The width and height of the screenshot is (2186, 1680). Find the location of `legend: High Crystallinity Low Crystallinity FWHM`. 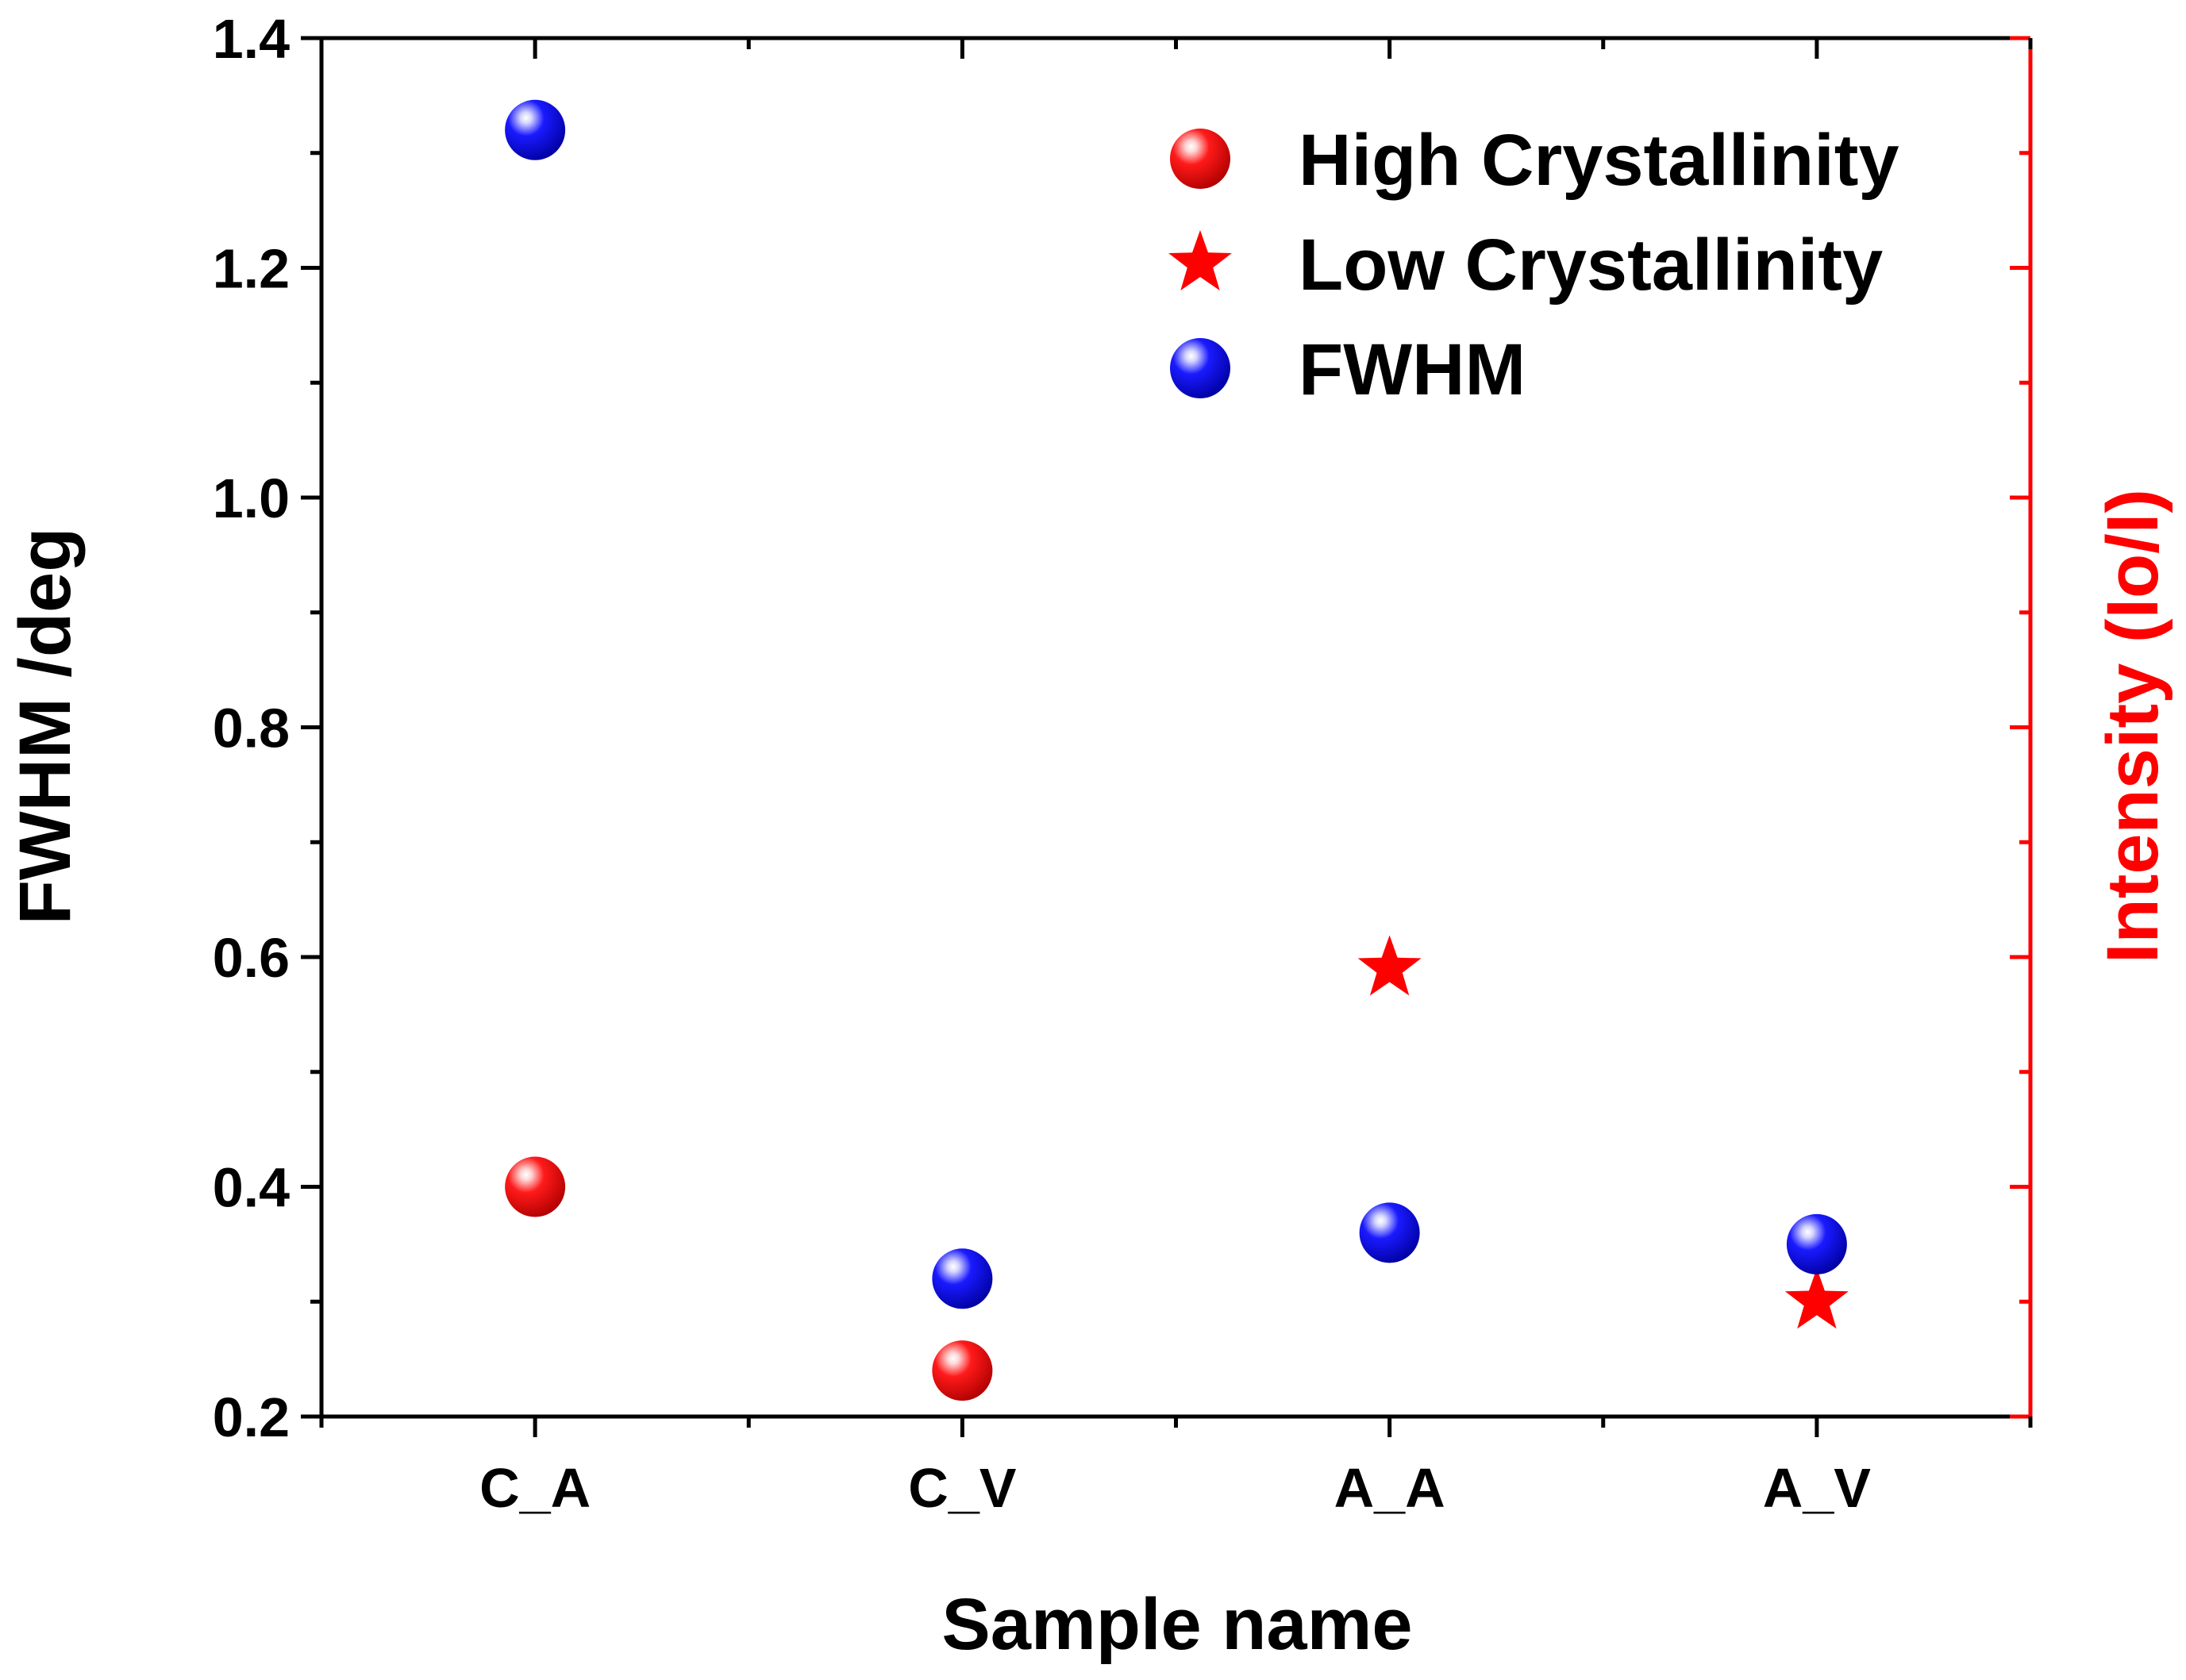

legend: High Crystallinity Low Crystallinity FWHM is located at coordinates (1533, 265).